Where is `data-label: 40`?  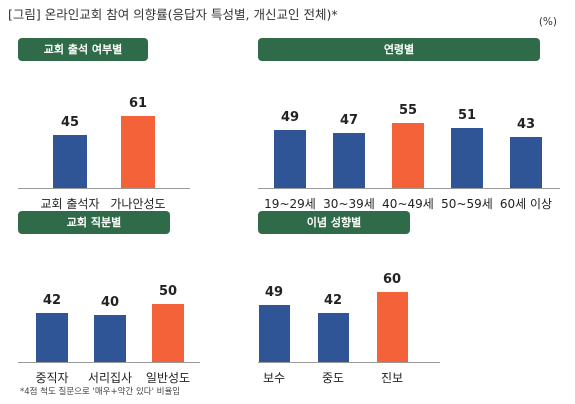 data-label: 40 is located at coordinates (110, 303).